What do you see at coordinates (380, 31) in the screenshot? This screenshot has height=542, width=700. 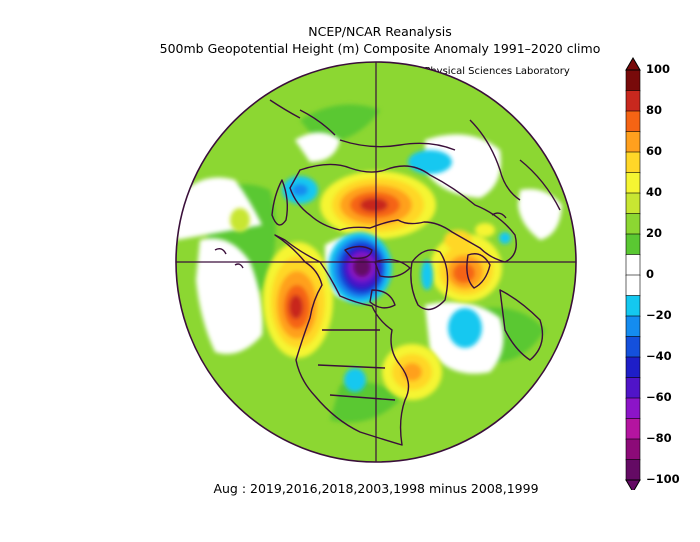 I see `chart-title: NCEP/NCAR Reanalysis` at bounding box center [380, 31].